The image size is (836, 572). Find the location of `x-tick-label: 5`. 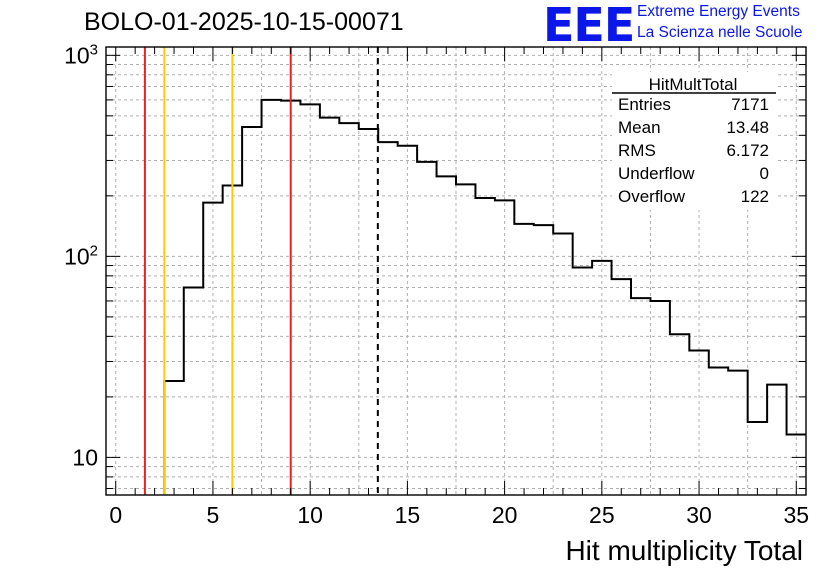

x-tick-label: 5 is located at coordinates (213, 515).